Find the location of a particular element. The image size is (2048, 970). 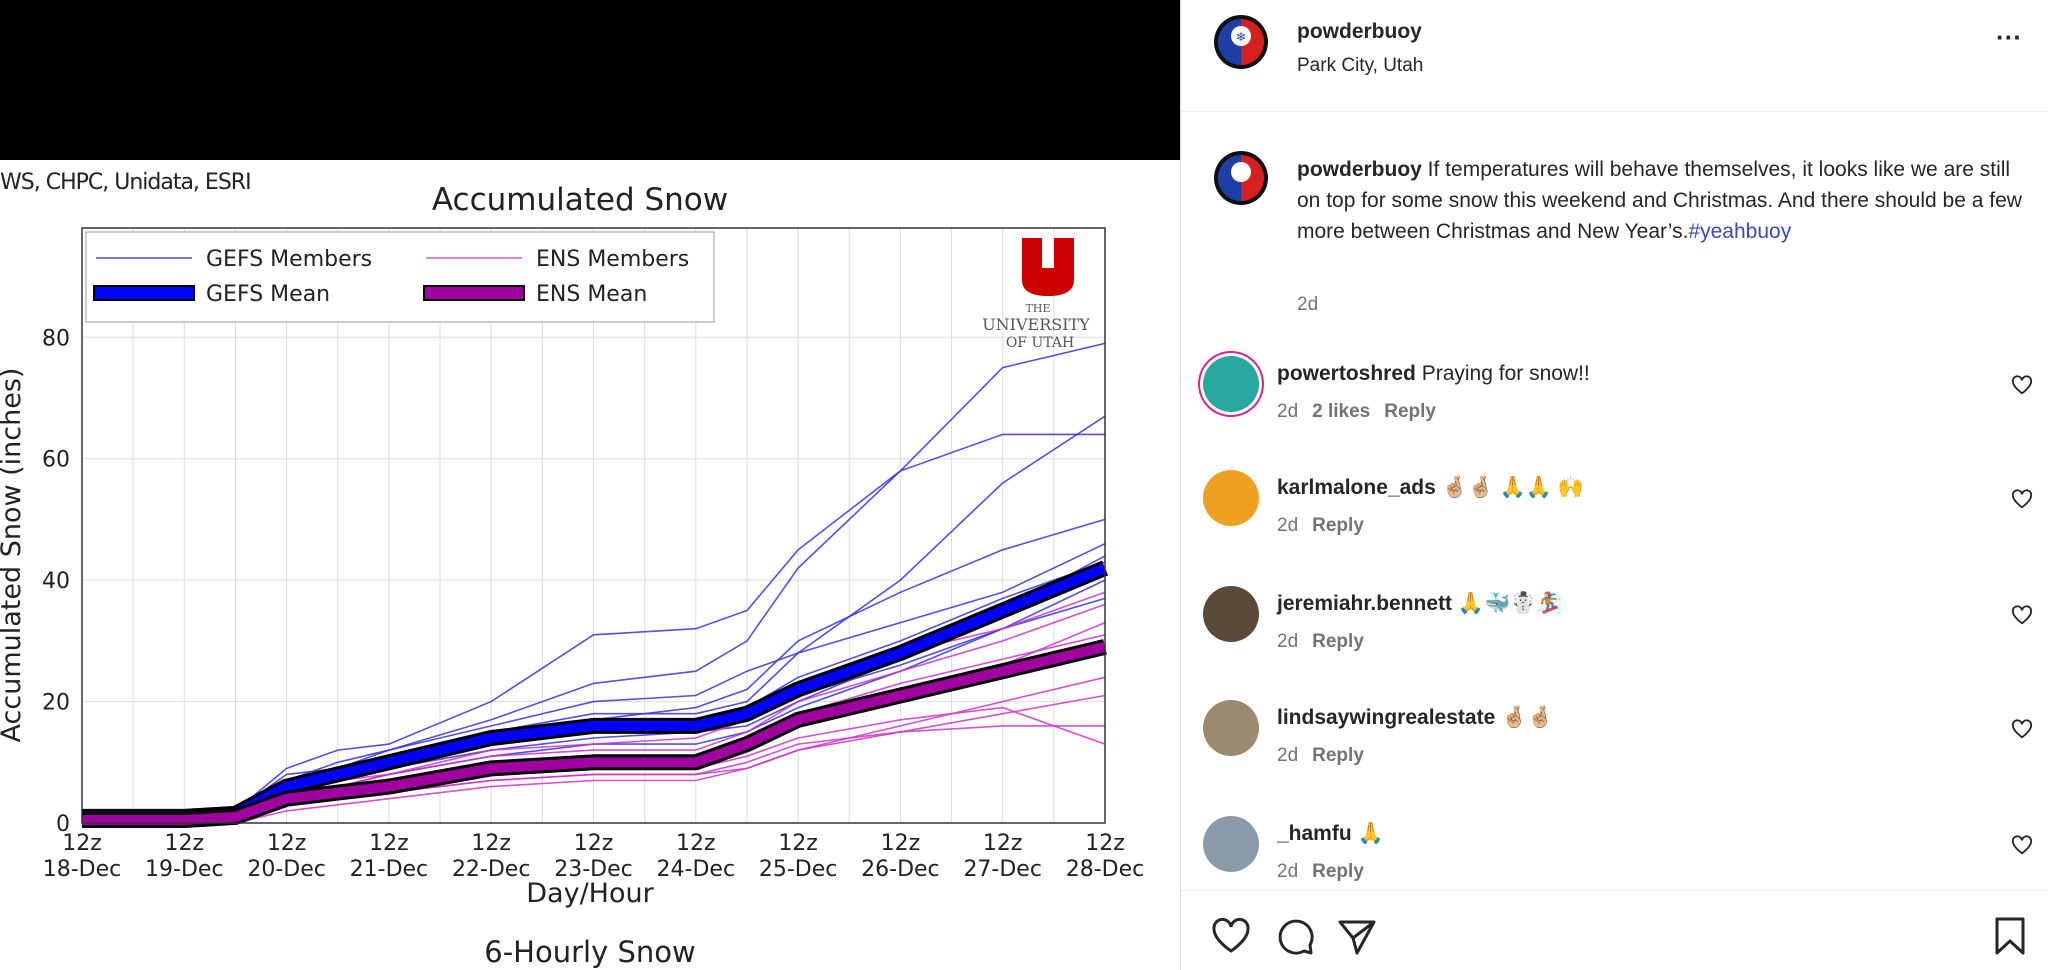

legend-ens-members: ENS Members is located at coordinates (612, 259).